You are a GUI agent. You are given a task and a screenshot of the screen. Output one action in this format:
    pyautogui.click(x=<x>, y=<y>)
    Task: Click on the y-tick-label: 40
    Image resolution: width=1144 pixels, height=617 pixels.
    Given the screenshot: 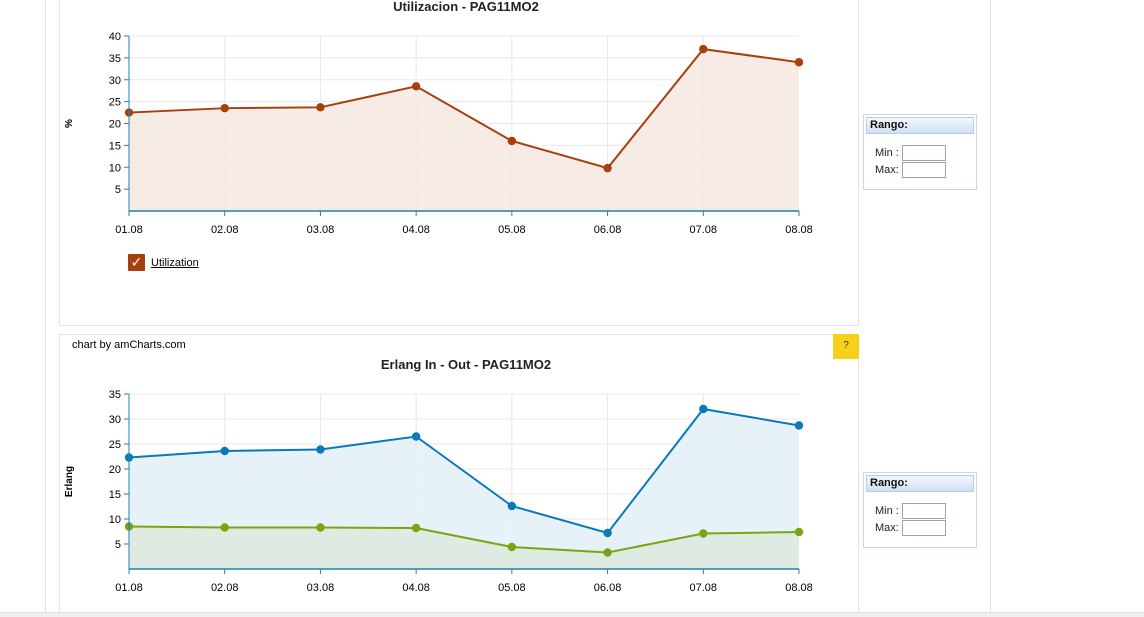 What is the action you would take?
    pyautogui.click(x=115, y=37)
    